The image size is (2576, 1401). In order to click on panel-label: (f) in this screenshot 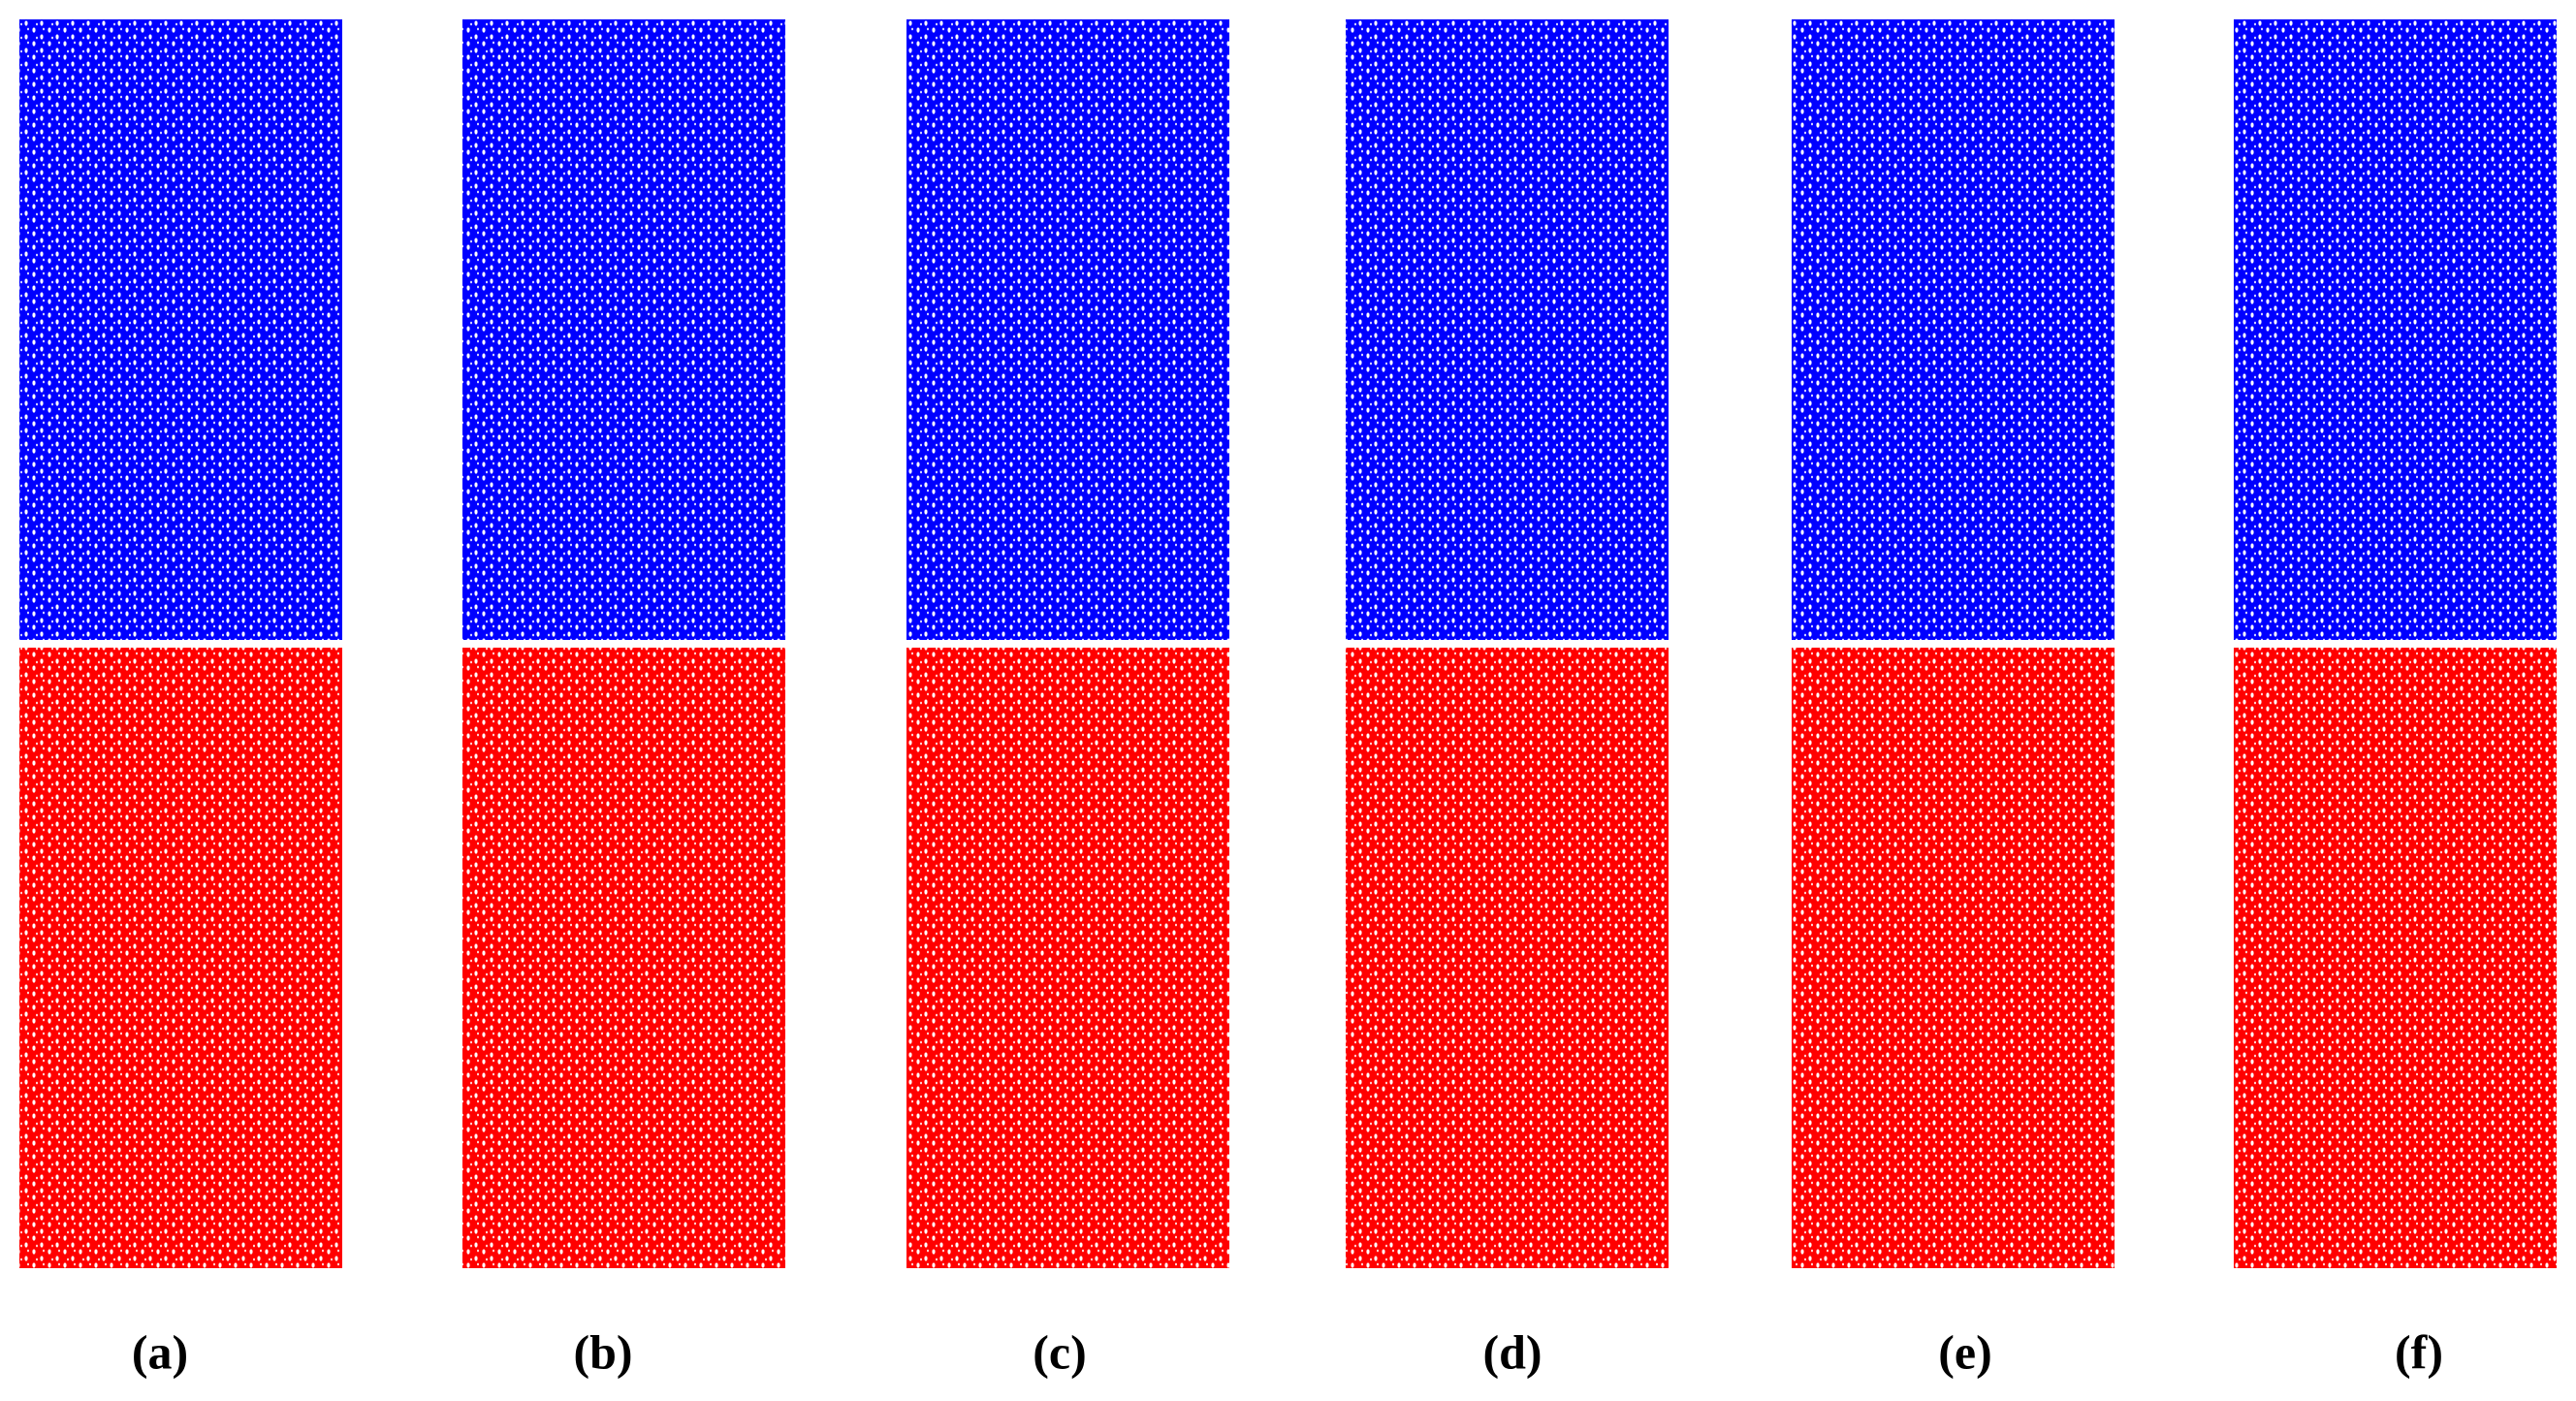, I will do `click(2419, 1351)`.